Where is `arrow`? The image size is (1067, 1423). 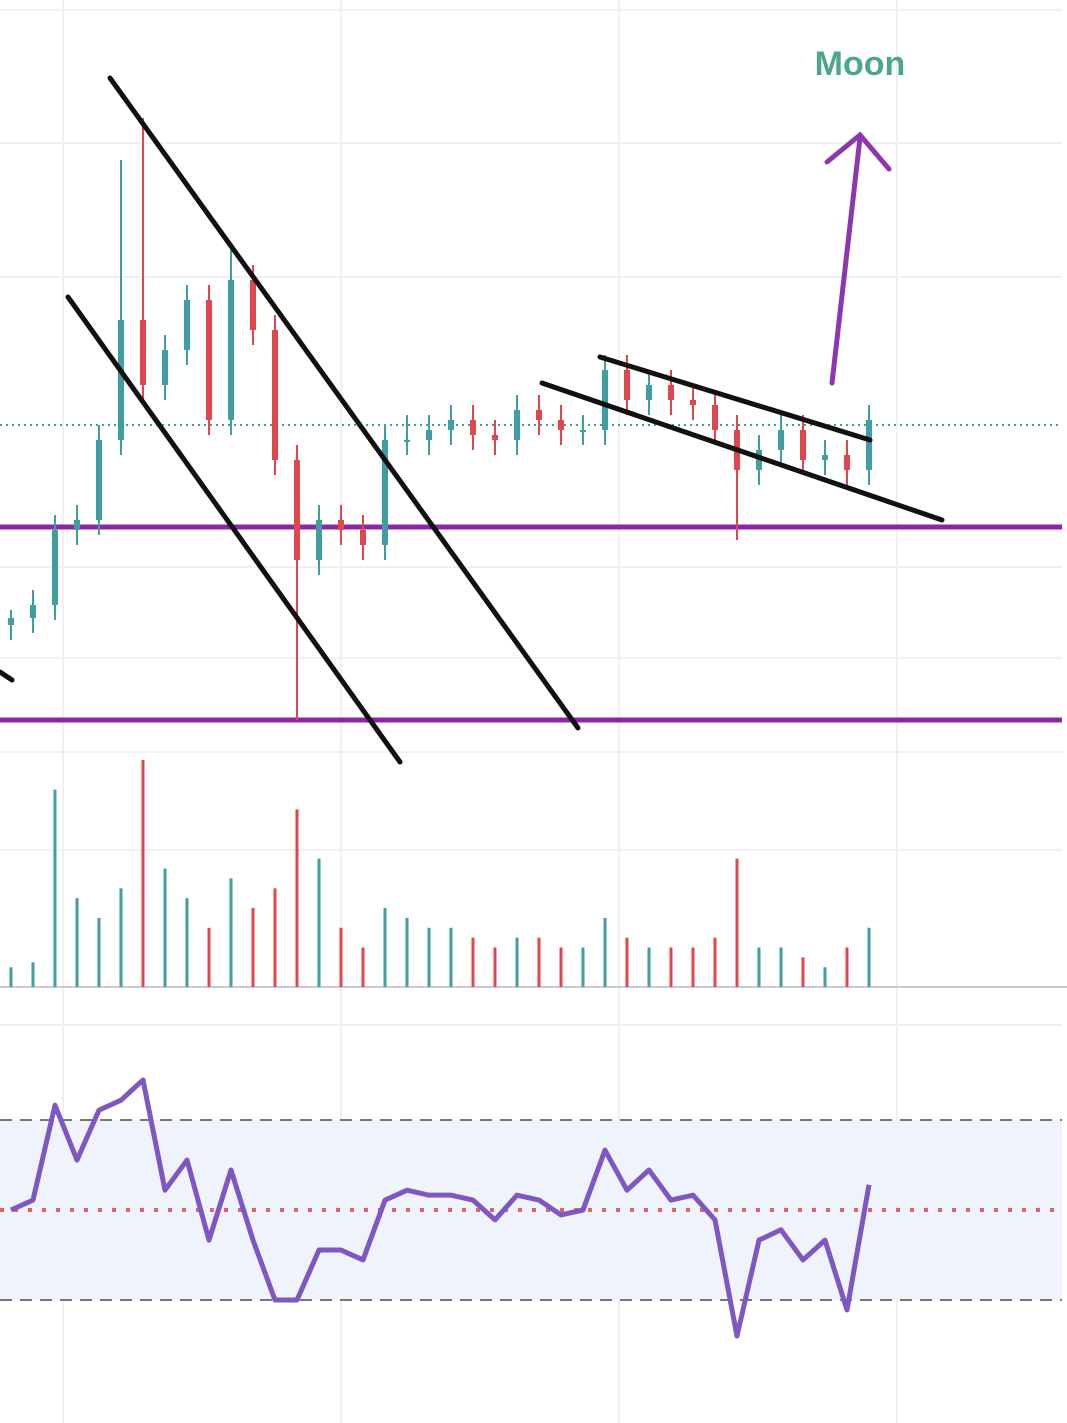 arrow is located at coordinates (858, 258).